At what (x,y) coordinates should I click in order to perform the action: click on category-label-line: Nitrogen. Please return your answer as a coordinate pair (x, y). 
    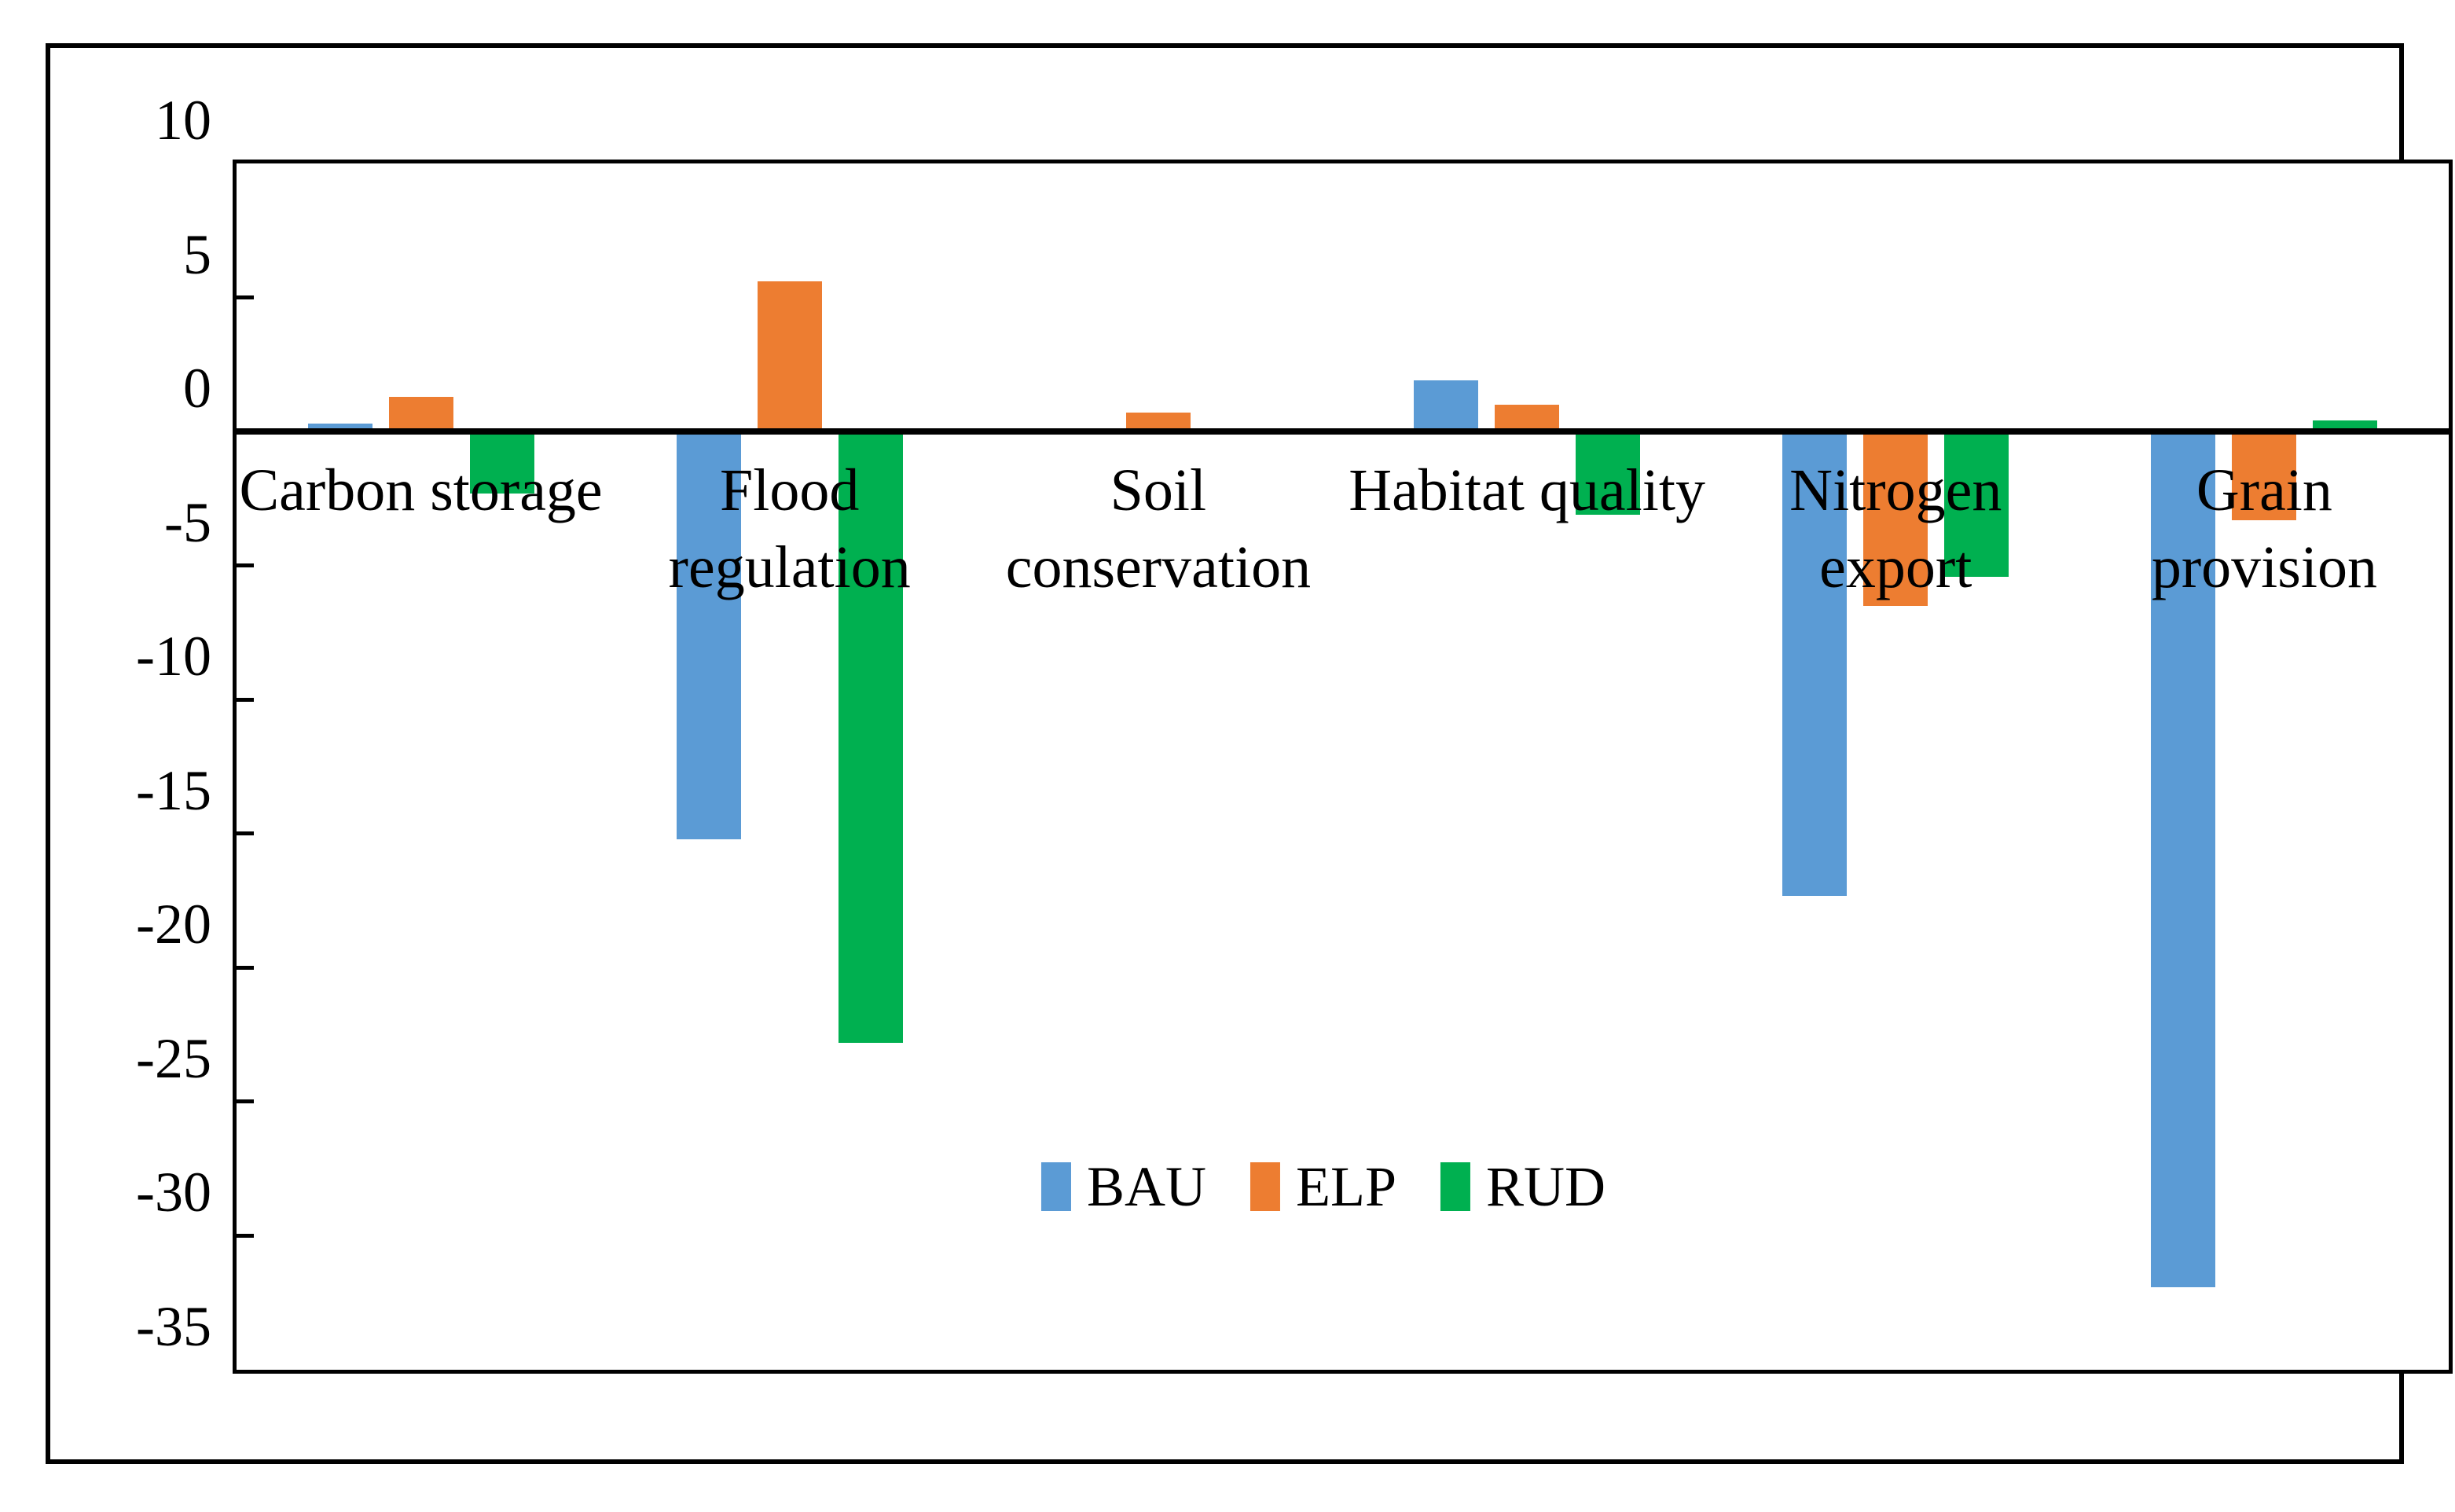
    Looking at the image, I should click on (1895, 490).